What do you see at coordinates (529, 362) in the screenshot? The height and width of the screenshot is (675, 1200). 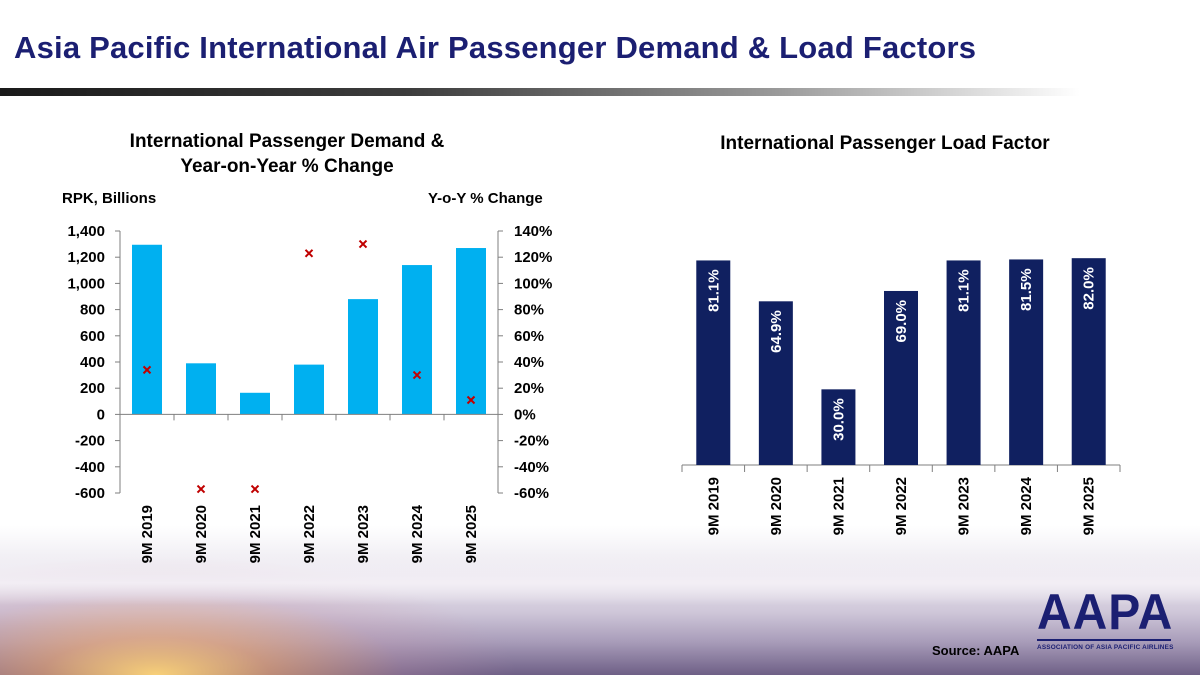 I see `right-tick-label: 40%` at bounding box center [529, 362].